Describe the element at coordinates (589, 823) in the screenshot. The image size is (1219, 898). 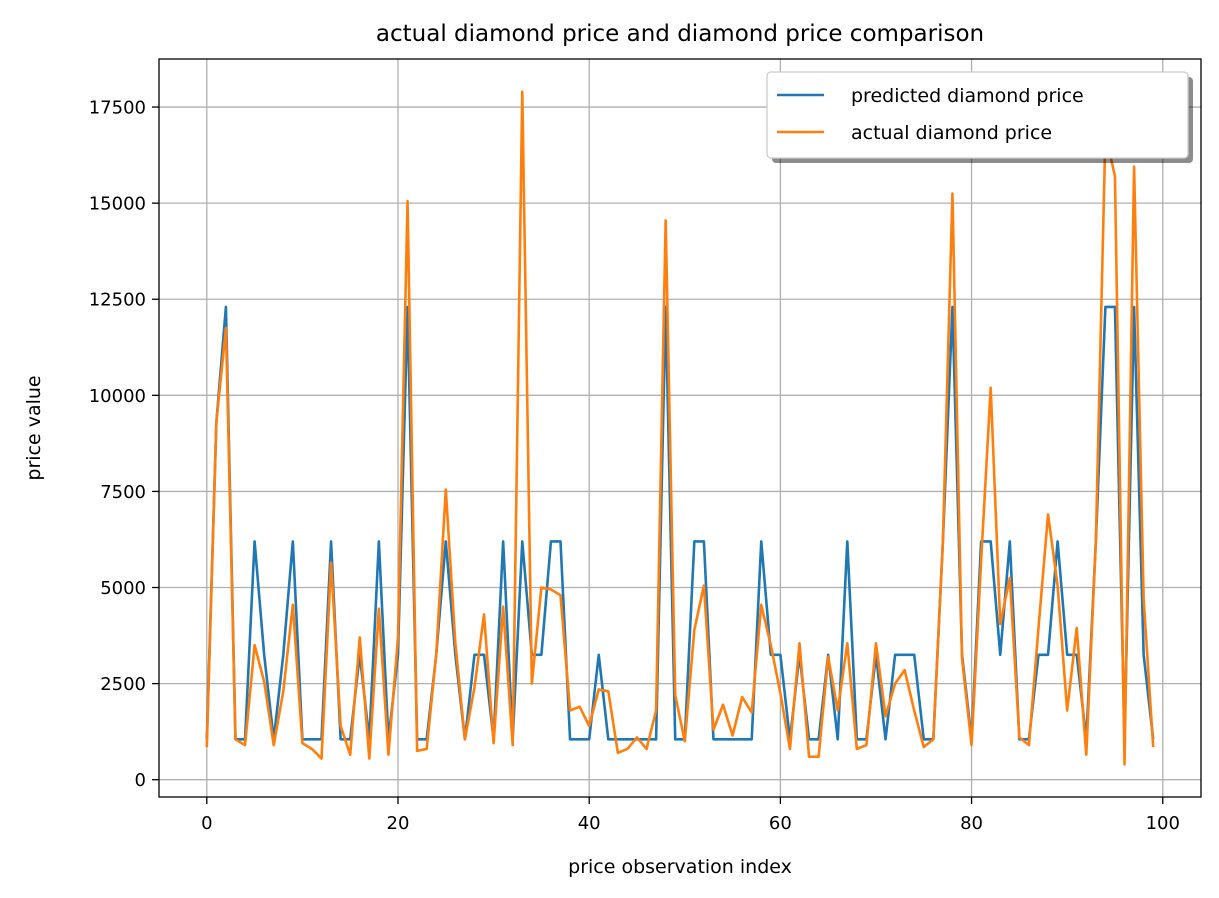
I see `x-tick-label: 40` at that location.